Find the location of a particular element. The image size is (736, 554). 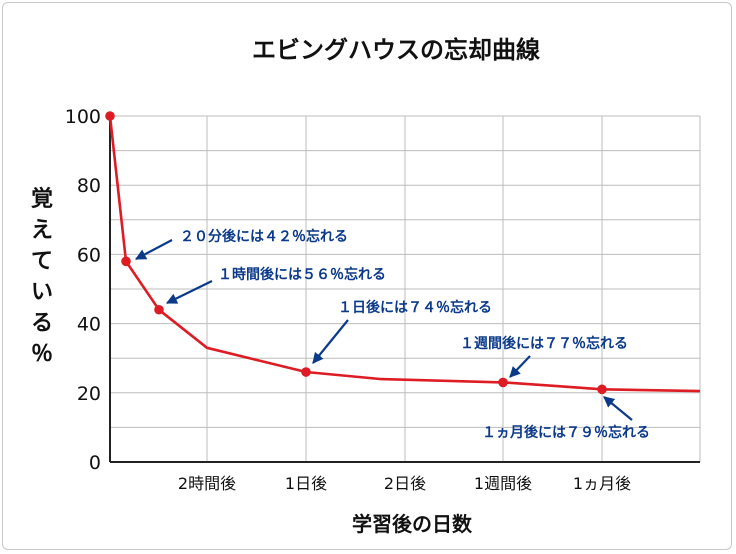

x-tick-label-4: 1ヵ月後 is located at coordinates (602, 483).